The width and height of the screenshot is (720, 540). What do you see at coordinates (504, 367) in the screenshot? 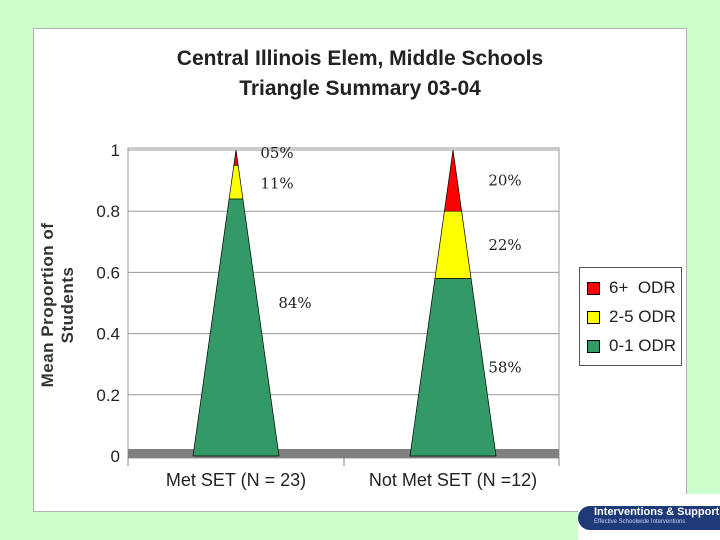
I see `data-label: 58%` at bounding box center [504, 367].